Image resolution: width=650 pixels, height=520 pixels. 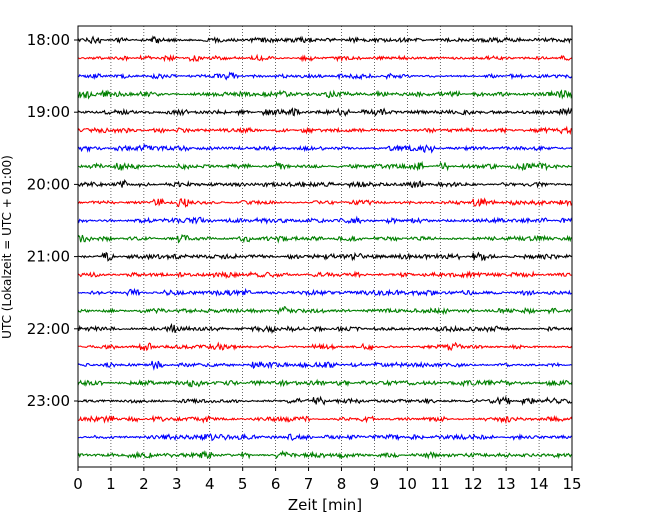 What do you see at coordinates (375, 484) in the screenshot?
I see `x-tick-label: 9` at bounding box center [375, 484].